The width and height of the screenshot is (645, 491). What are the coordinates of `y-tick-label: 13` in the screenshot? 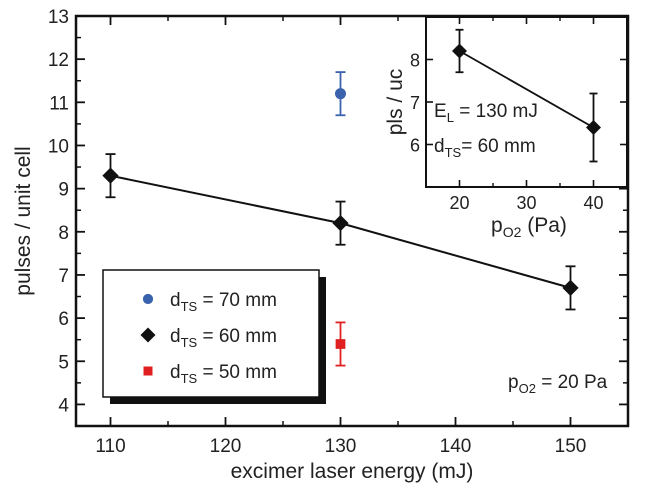 It's located at (58, 17).